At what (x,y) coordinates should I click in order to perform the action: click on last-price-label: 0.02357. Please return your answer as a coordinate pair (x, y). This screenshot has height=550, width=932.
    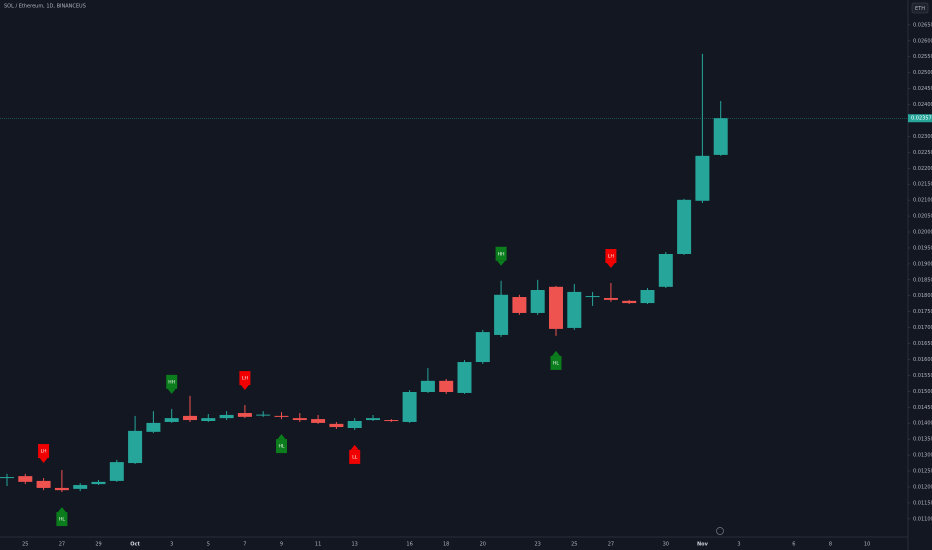
    Looking at the image, I should click on (921, 119).